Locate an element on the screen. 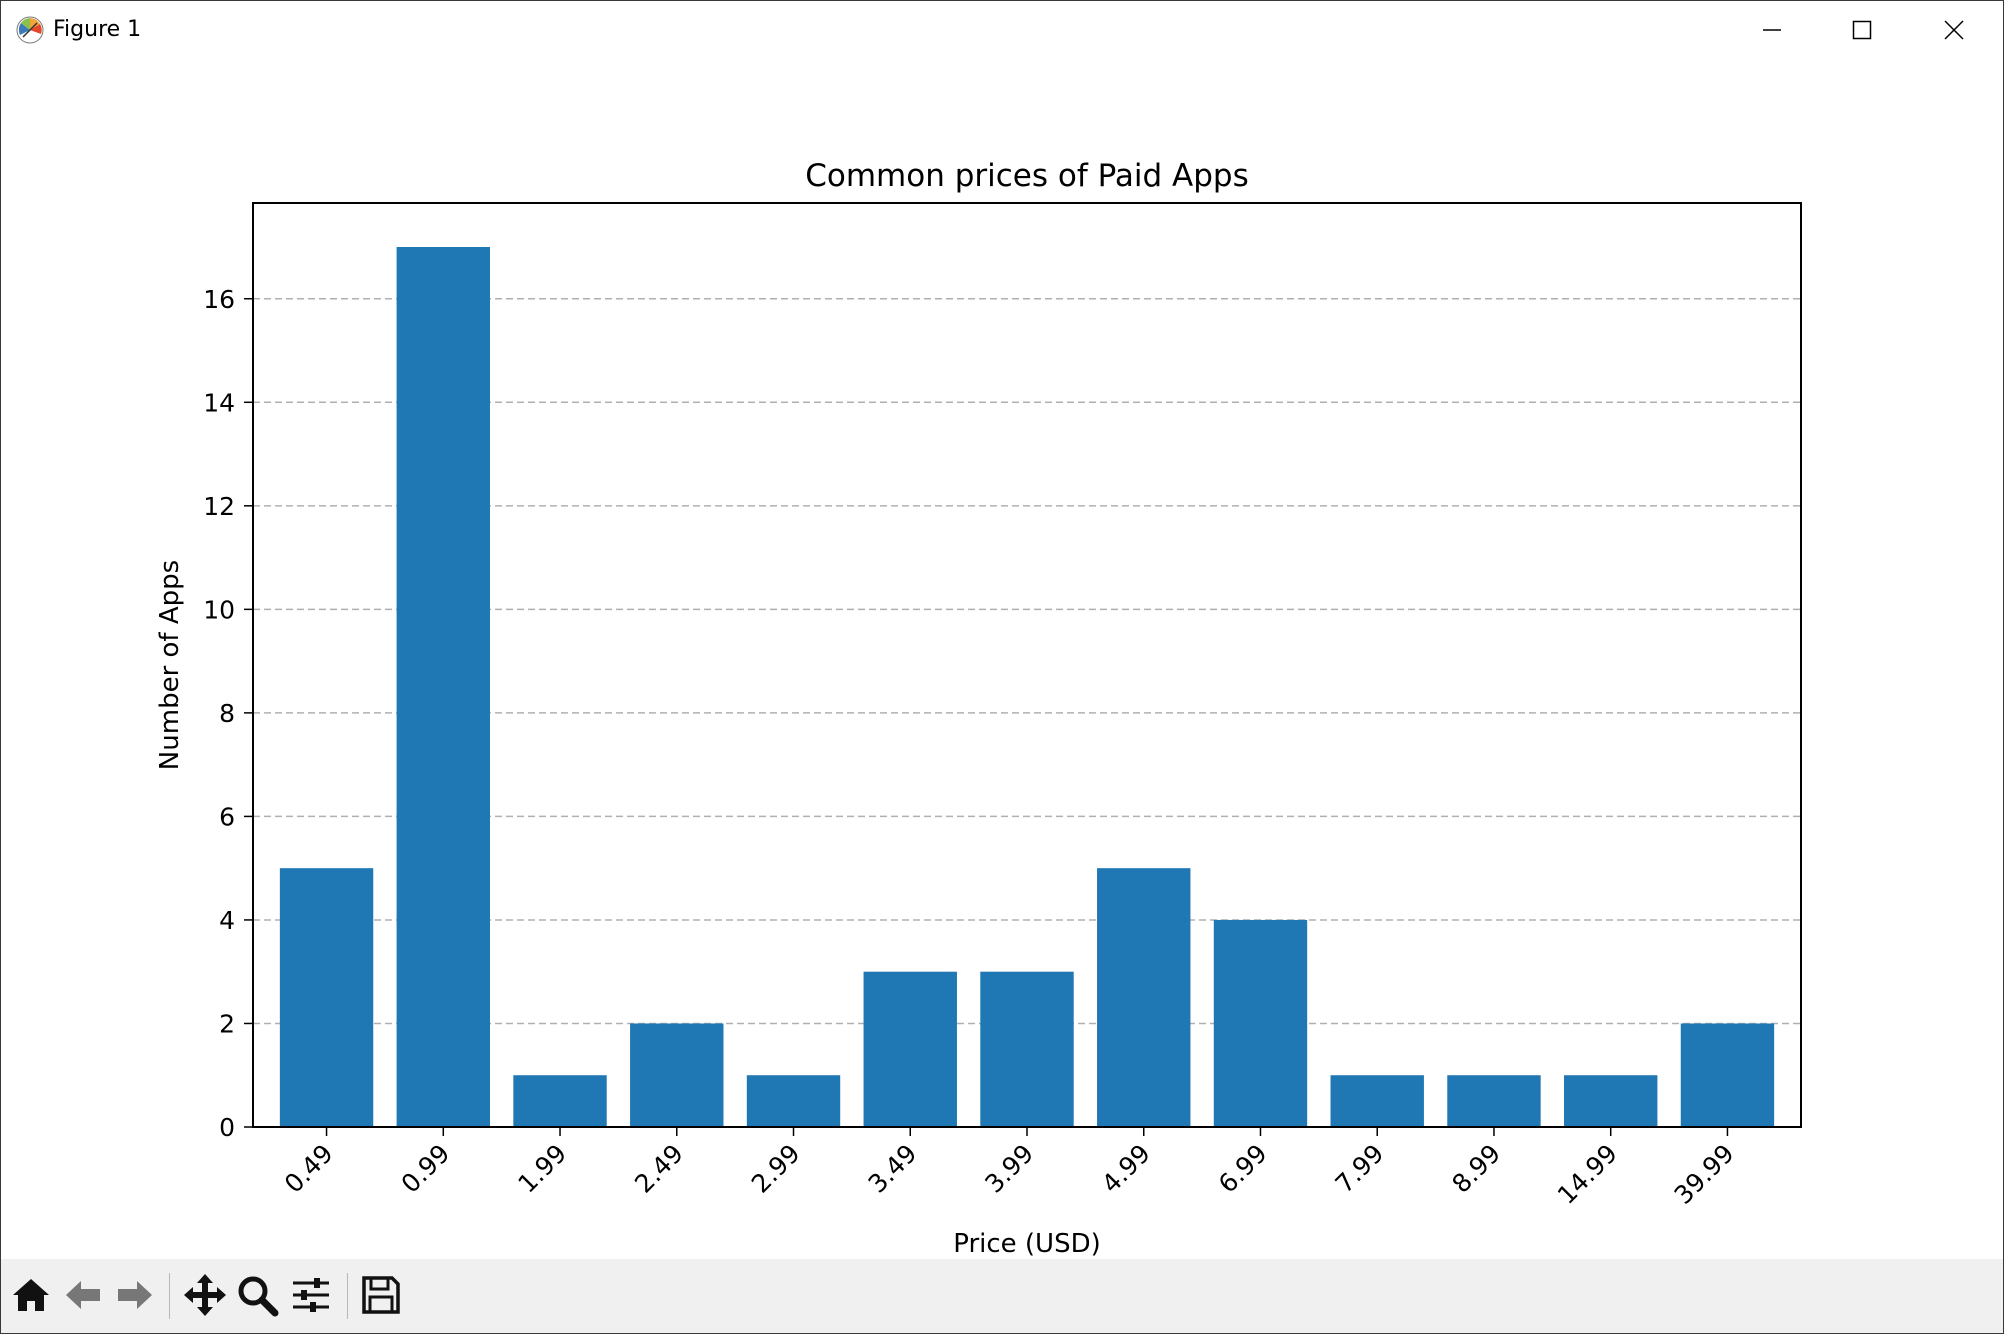 This screenshot has height=1334, width=2004. x-tick-label: 4.99 is located at coordinates (1126, 1169).